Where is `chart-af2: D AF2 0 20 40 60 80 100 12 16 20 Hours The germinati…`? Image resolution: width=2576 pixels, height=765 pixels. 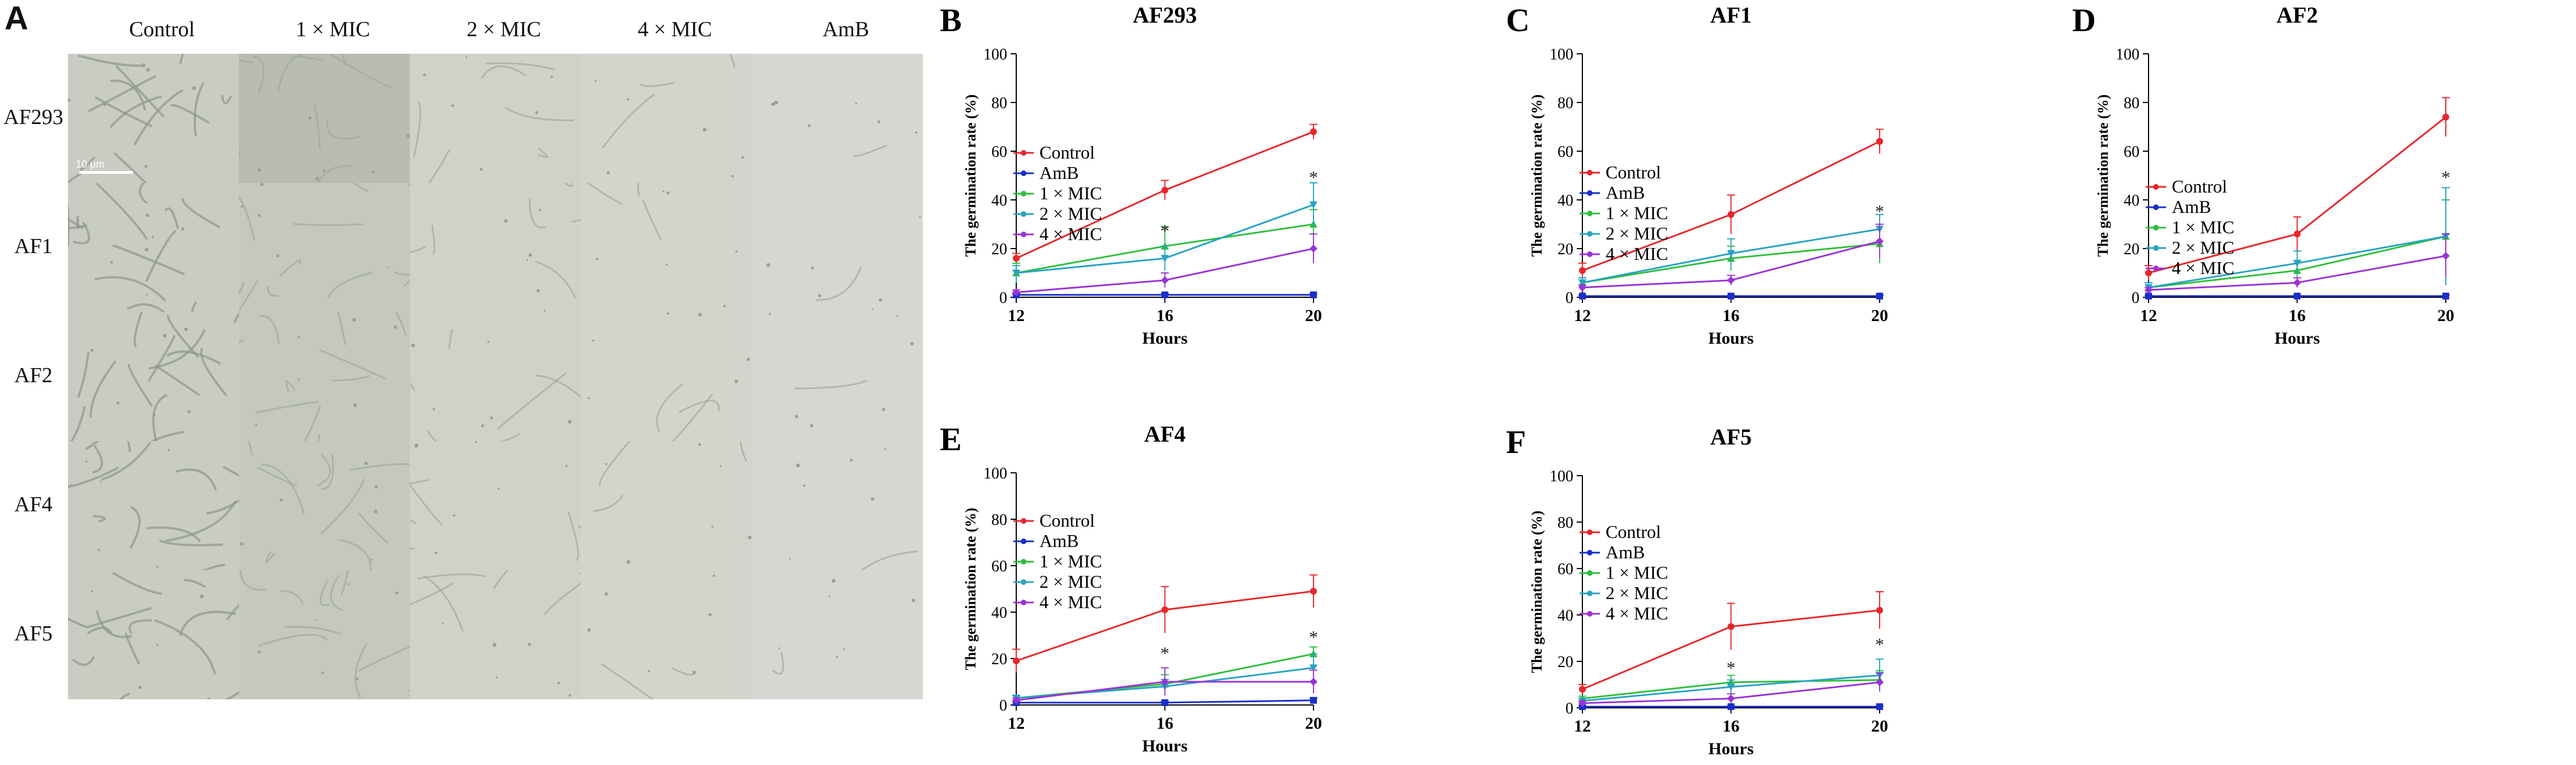 chart-af2: D AF2 0 20 40 60 80 100 12 16 20 Hours The germinati… is located at coordinates (2263, 175).